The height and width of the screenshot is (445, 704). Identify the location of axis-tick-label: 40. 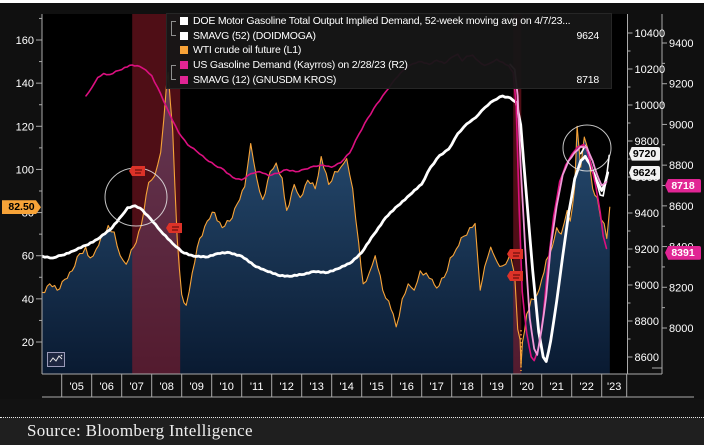
(28, 300).